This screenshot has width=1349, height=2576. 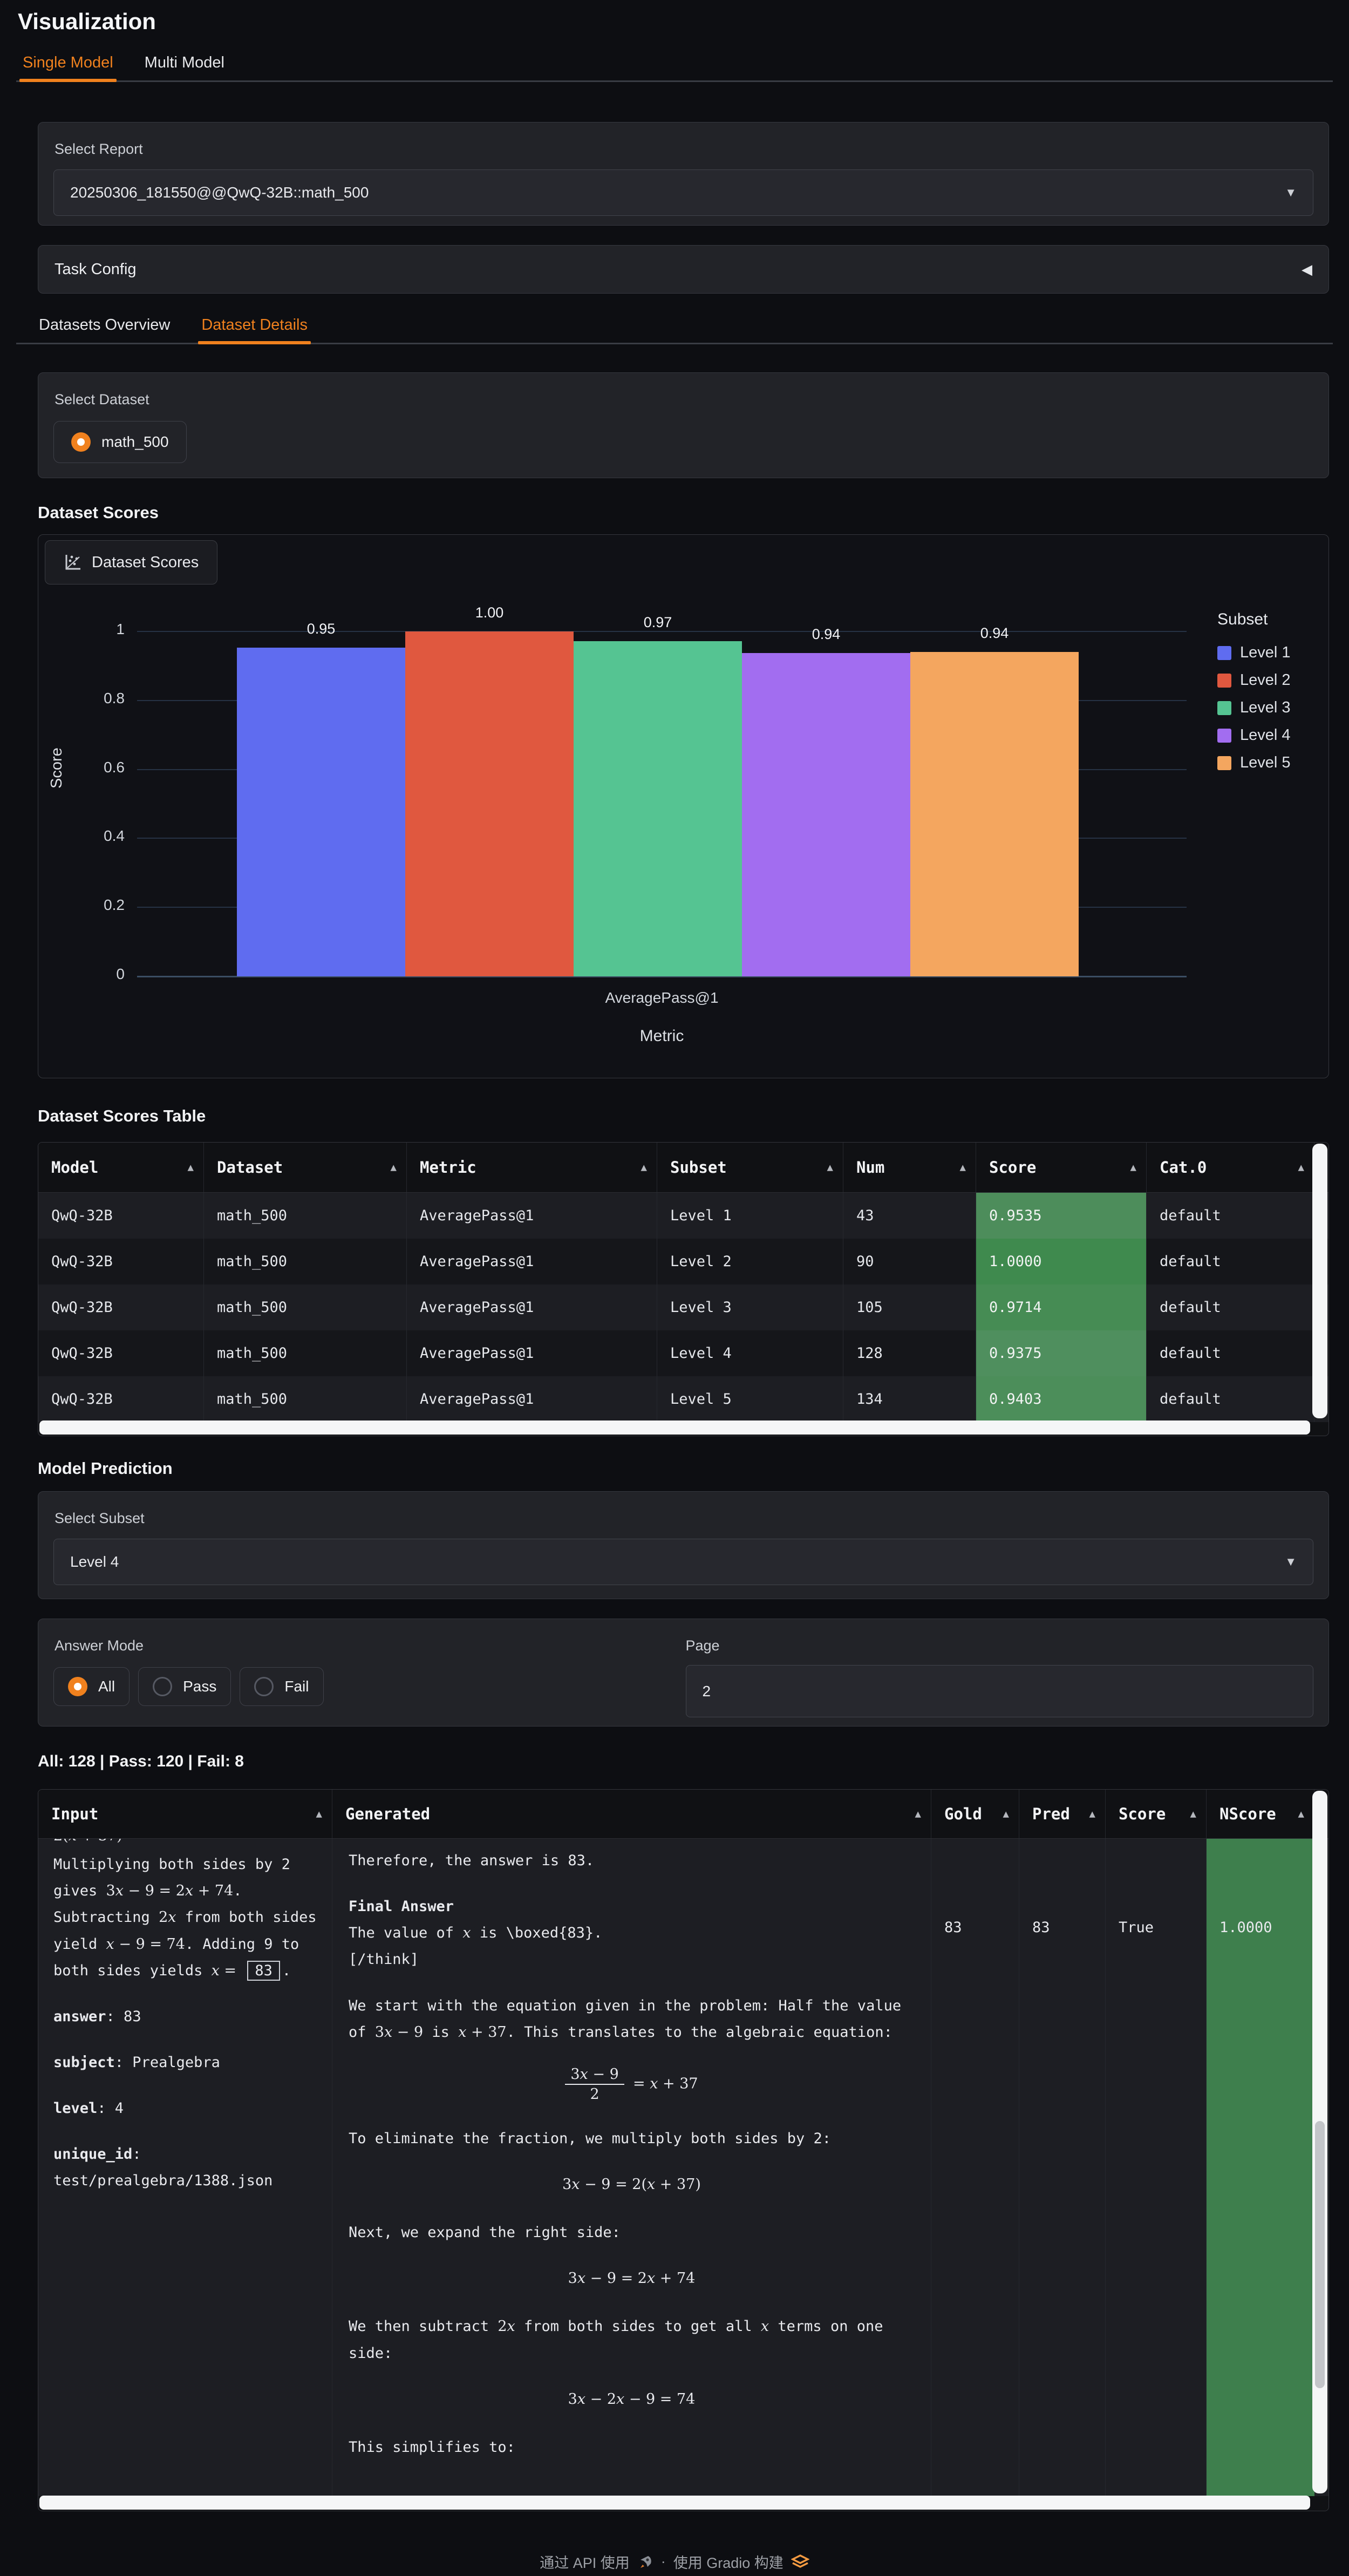 What do you see at coordinates (1320, 2254) in the screenshot?
I see `scrollbar-thumb` at bounding box center [1320, 2254].